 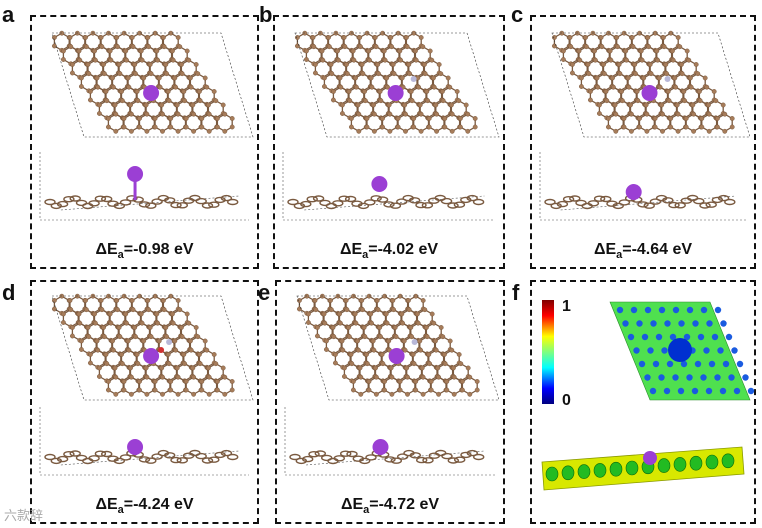 I want to click on adsorption-energy-b: ΔEa=-4.02 eV, so click(x=389, y=250).